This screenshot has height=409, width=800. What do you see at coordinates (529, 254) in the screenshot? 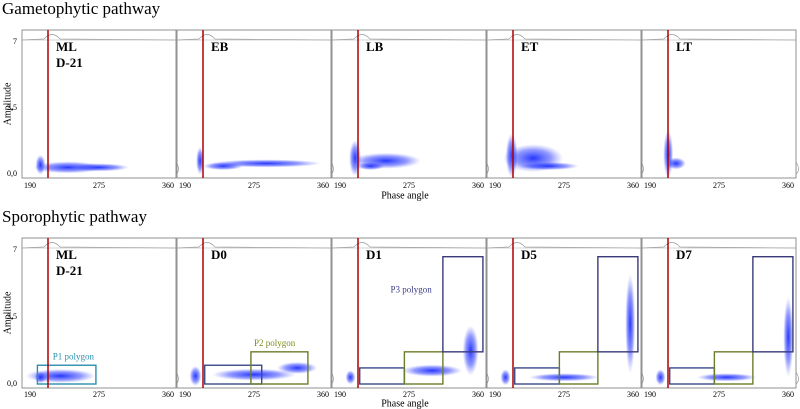
I see `panel-label: D5` at bounding box center [529, 254].